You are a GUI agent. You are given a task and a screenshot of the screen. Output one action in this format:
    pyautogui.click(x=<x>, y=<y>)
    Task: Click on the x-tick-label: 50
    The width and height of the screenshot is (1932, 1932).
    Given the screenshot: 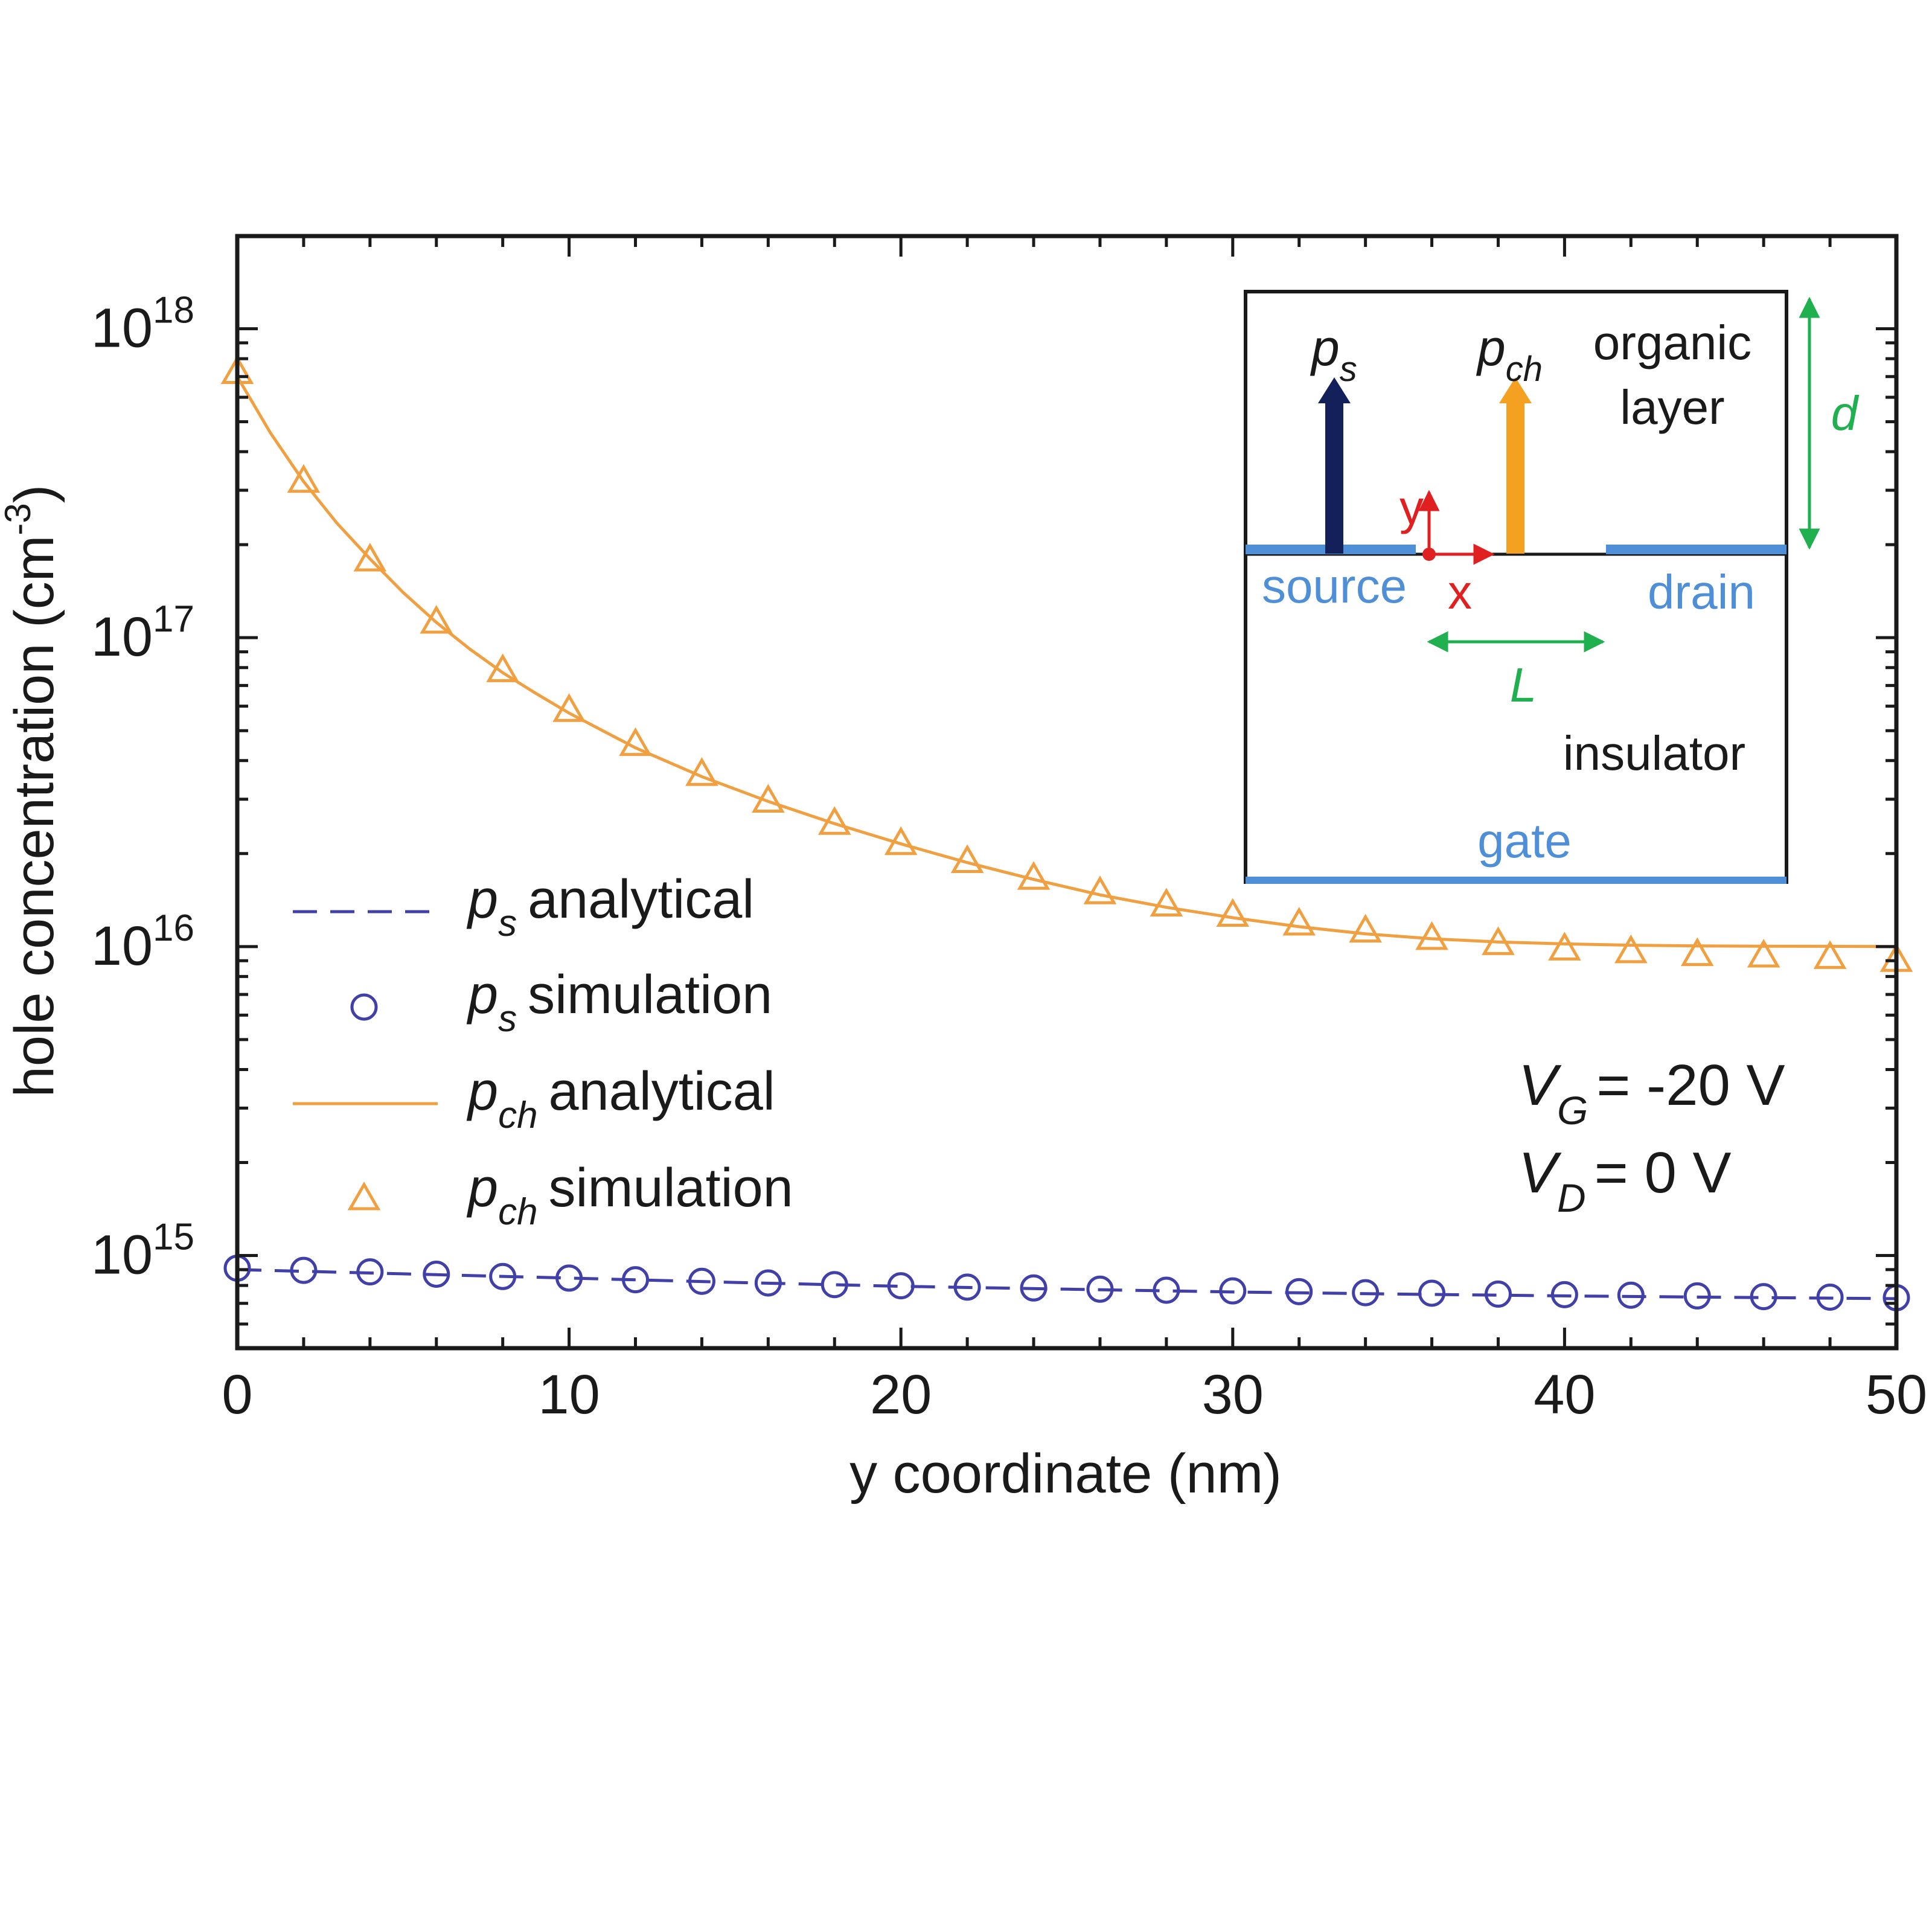 What is the action you would take?
    pyautogui.click(x=1896, y=1395)
    